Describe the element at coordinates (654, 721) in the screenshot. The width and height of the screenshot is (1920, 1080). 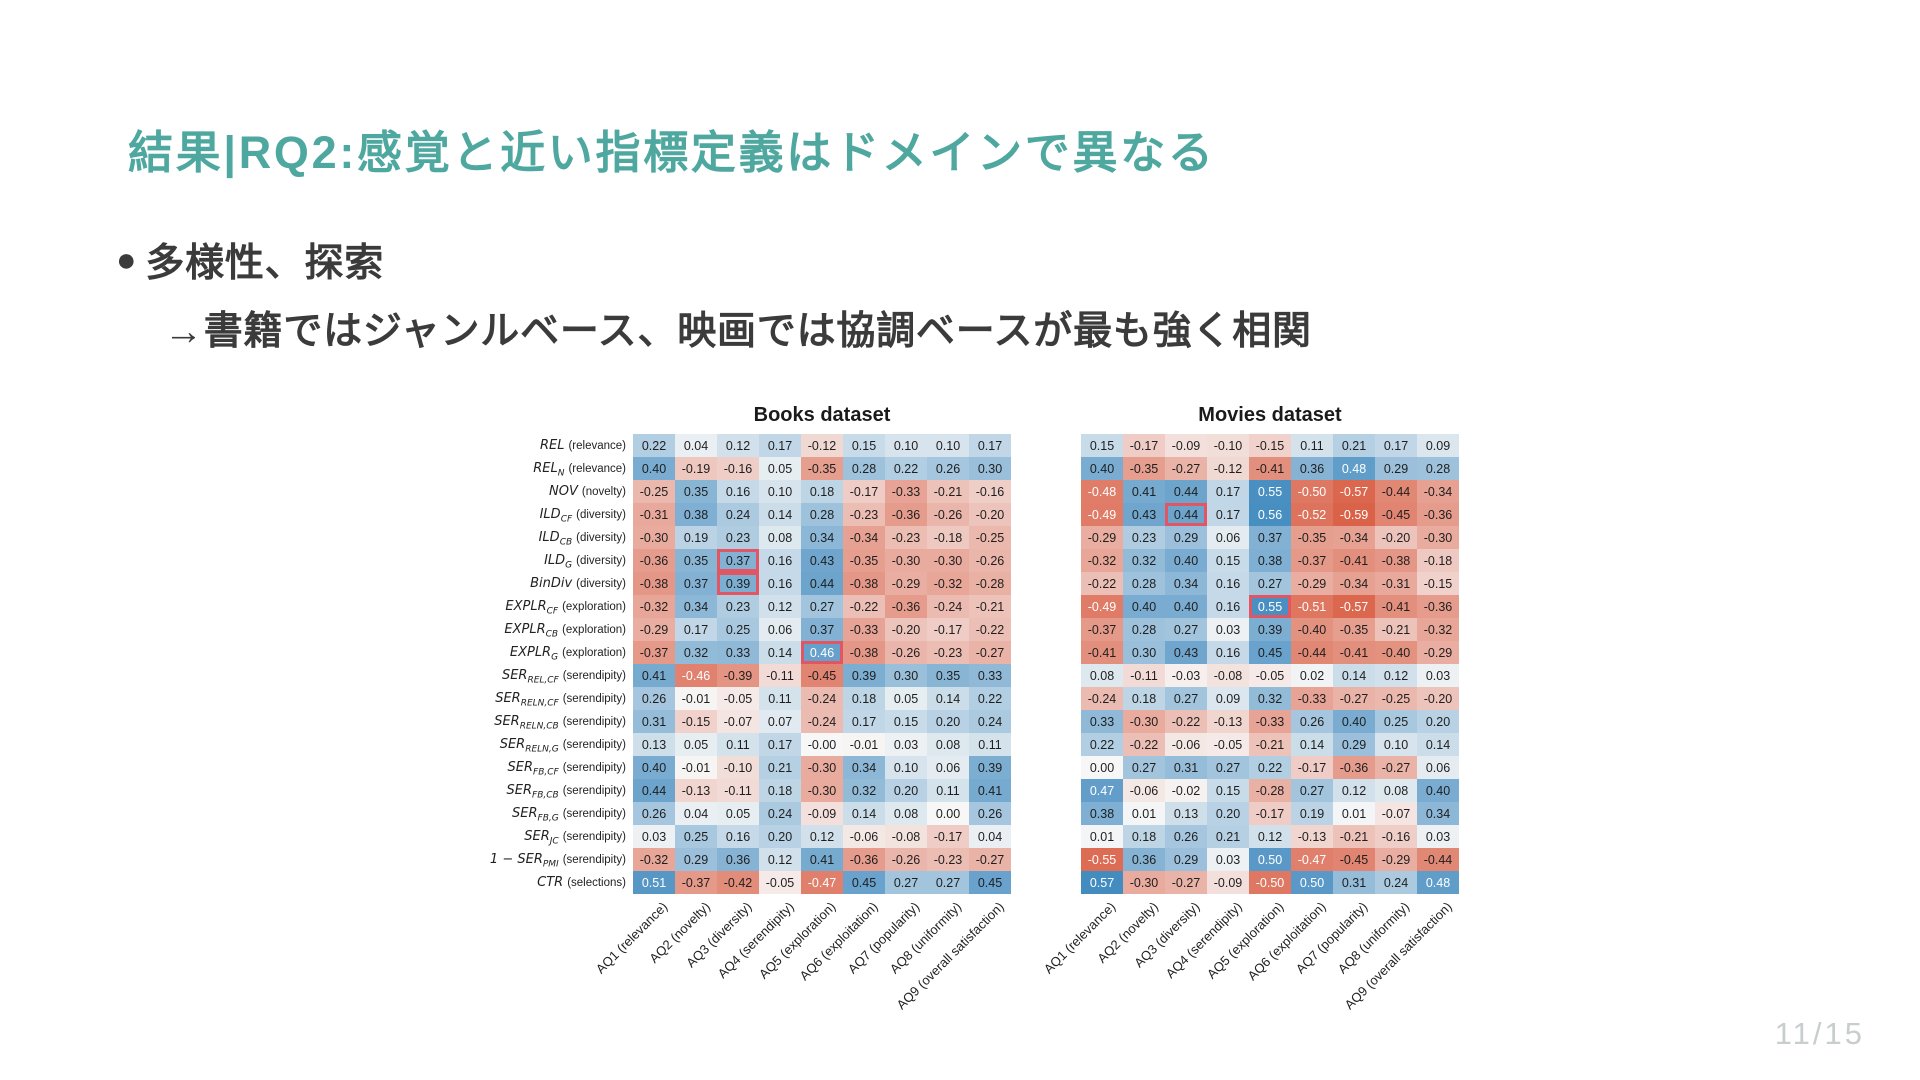
I see `heatmap-cell: 0.31` at that location.